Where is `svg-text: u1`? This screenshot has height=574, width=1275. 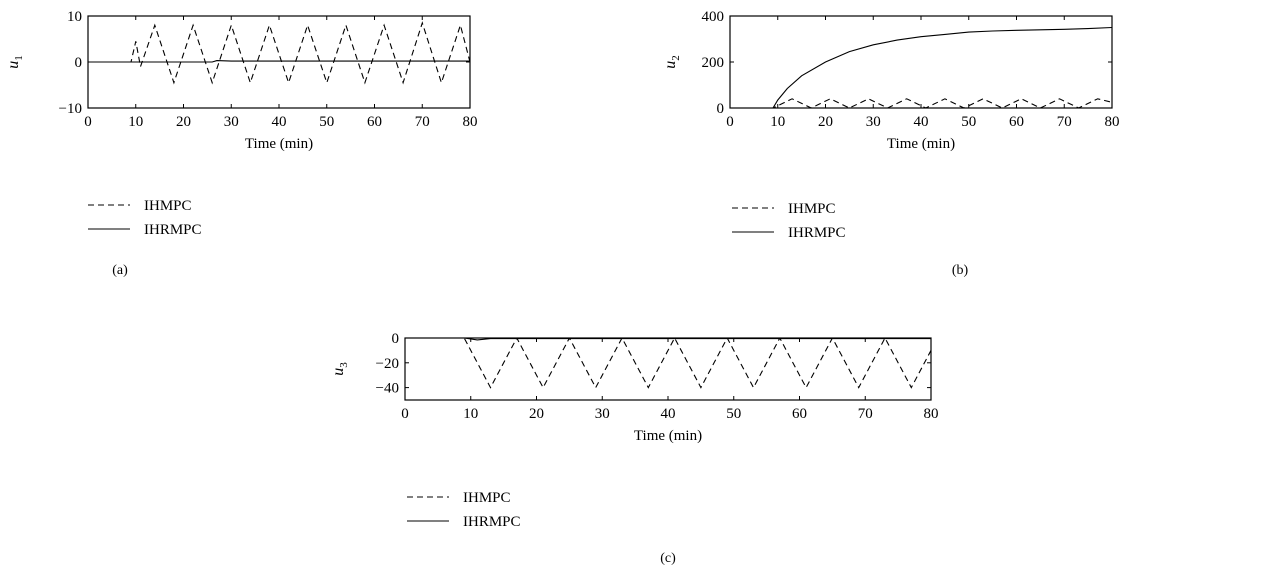
svg-text: u1 is located at coordinates (15, 62).